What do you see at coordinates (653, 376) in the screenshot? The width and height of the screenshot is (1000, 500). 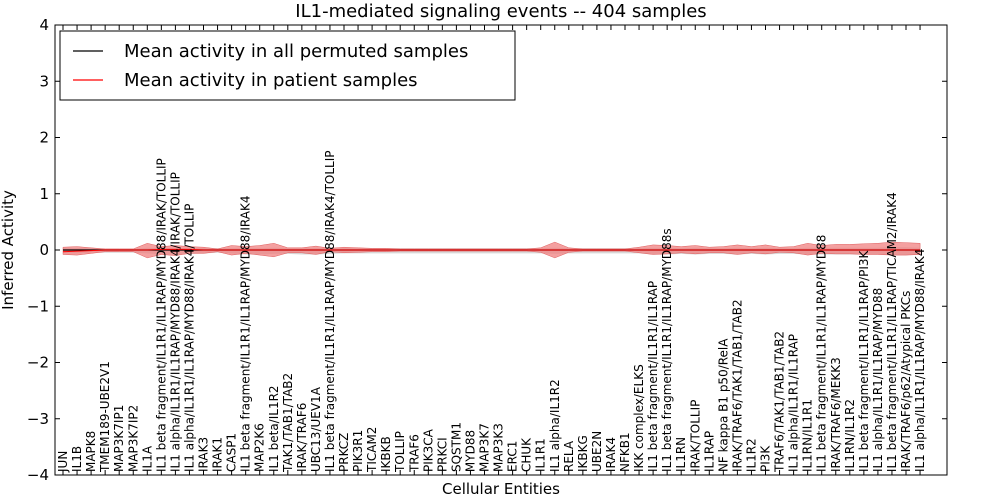 I see `x-tick-label: IL1 beta fragment/IL1R1/IL1RAP` at bounding box center [653, 376].